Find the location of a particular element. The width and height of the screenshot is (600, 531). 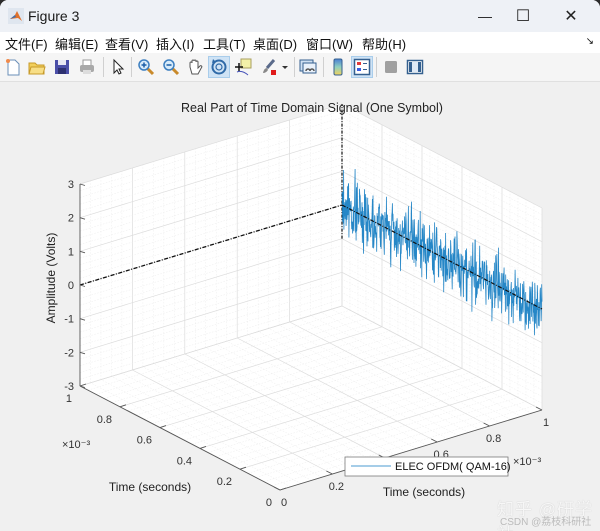

z-axis-label: Amplitude (Volts) is located at coordinates (51, 278).